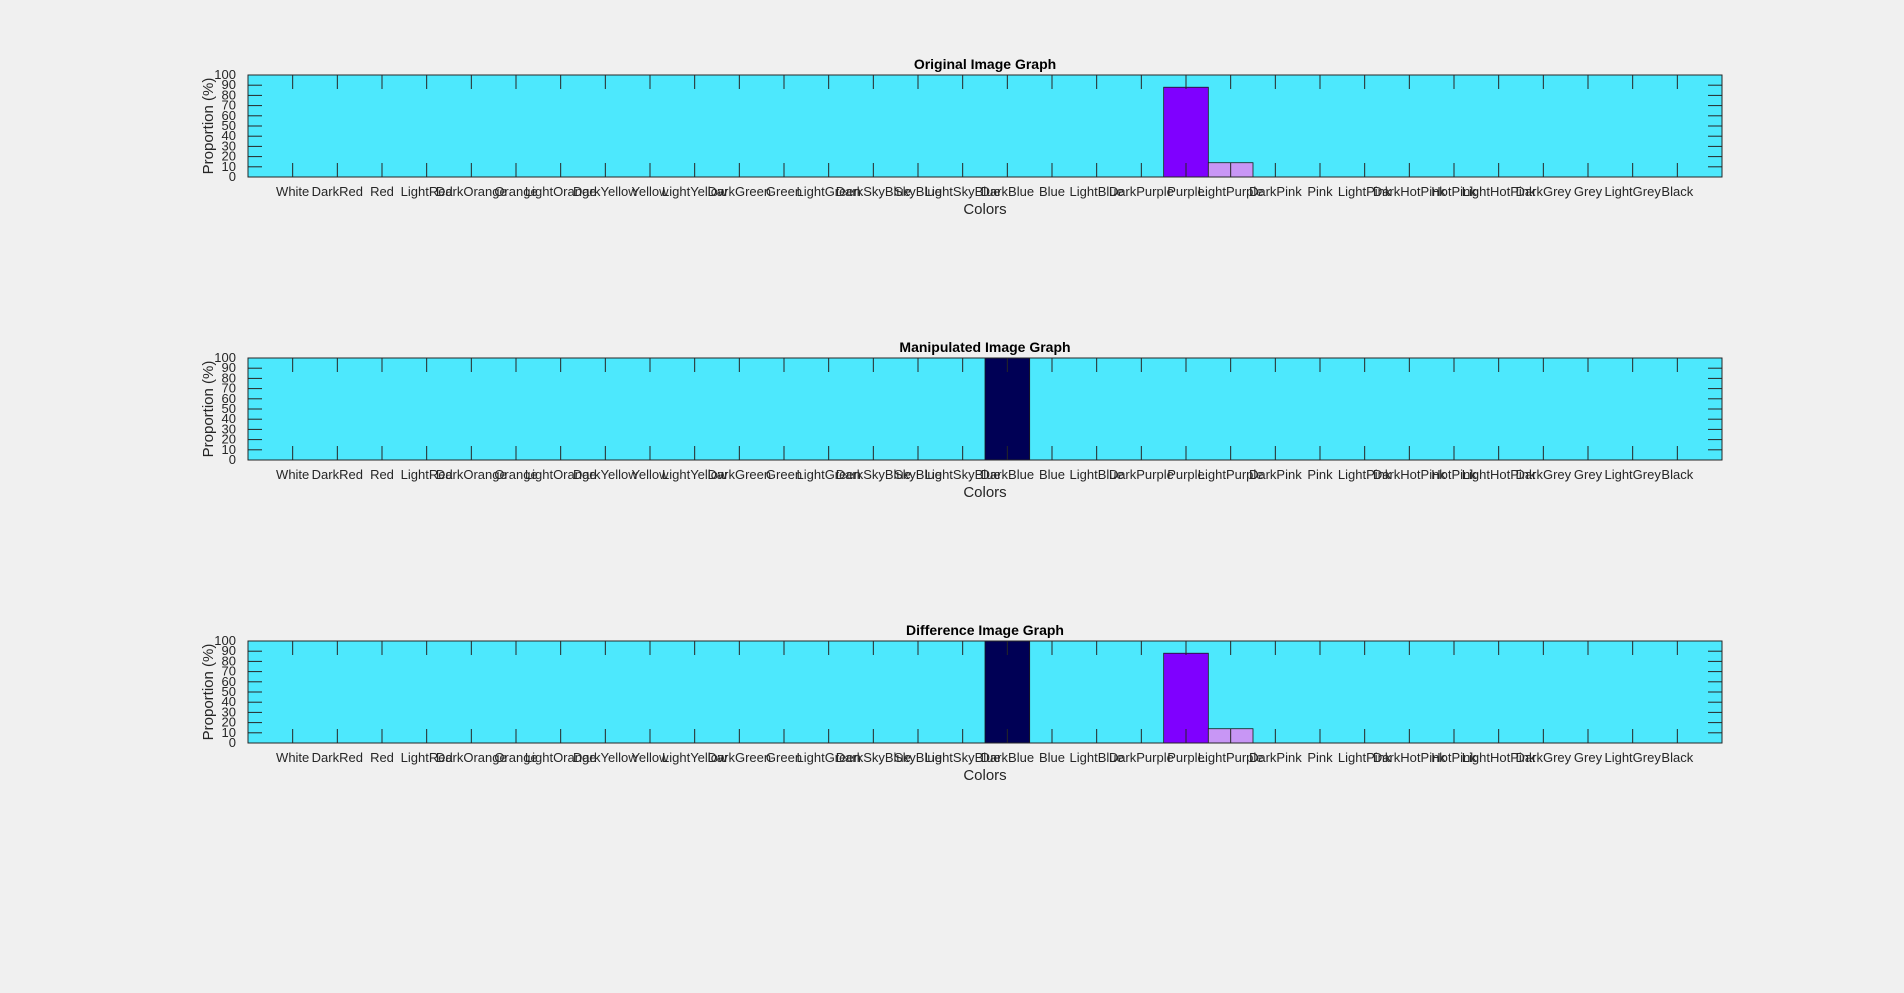 The width and height of the screenshot is (1904, 993). I want to click on chart-title: Difference Image Graph, so click(985, 630).